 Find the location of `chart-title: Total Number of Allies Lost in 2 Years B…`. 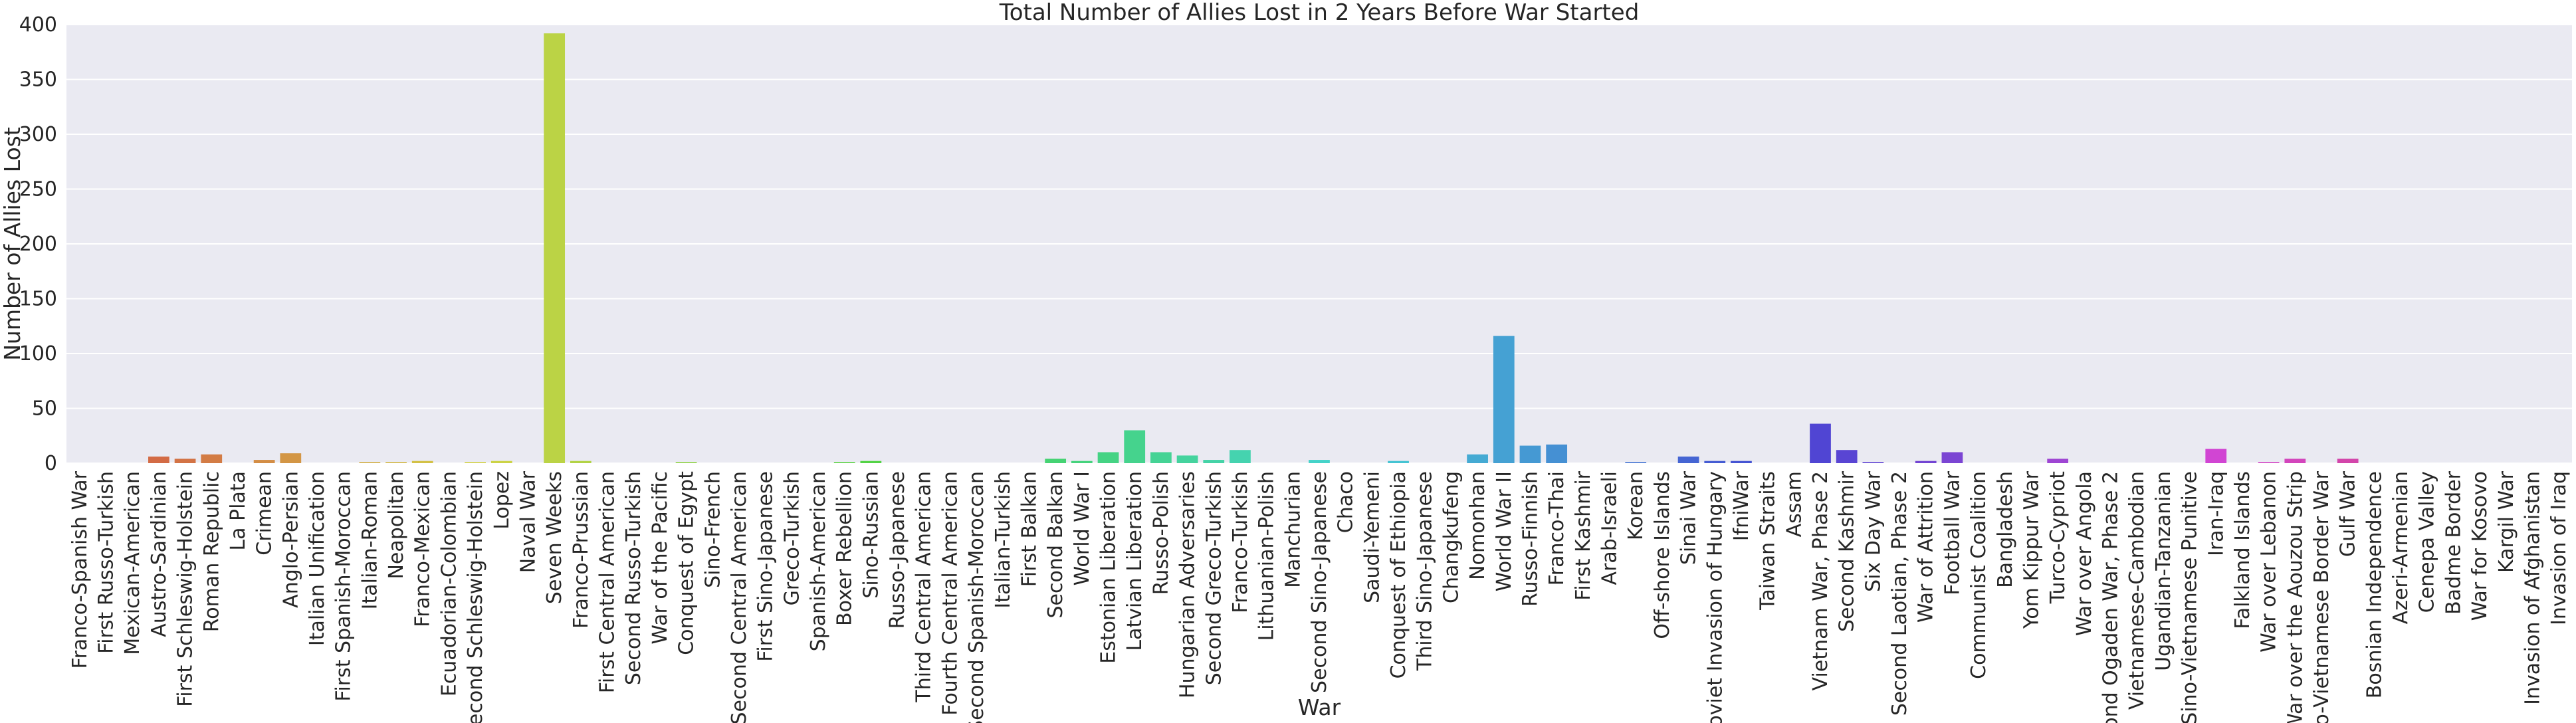

chart-title: Total Number of Allies Lost in 2 Years B… is located at coordinates (1319, 13).